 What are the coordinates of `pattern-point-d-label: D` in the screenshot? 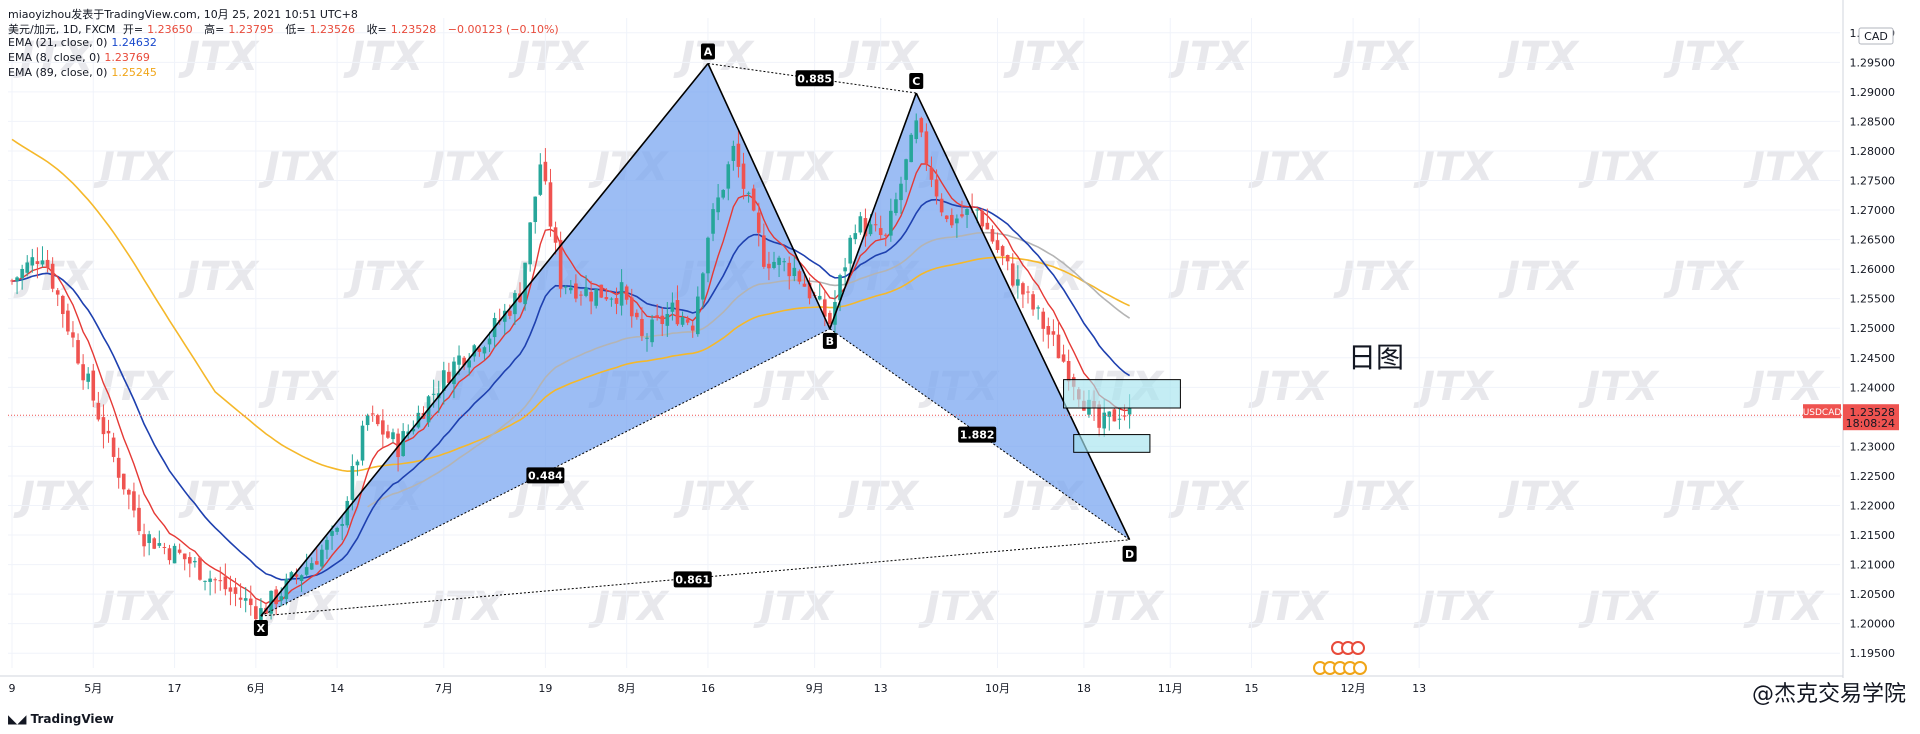 It's located at (1129, 554).